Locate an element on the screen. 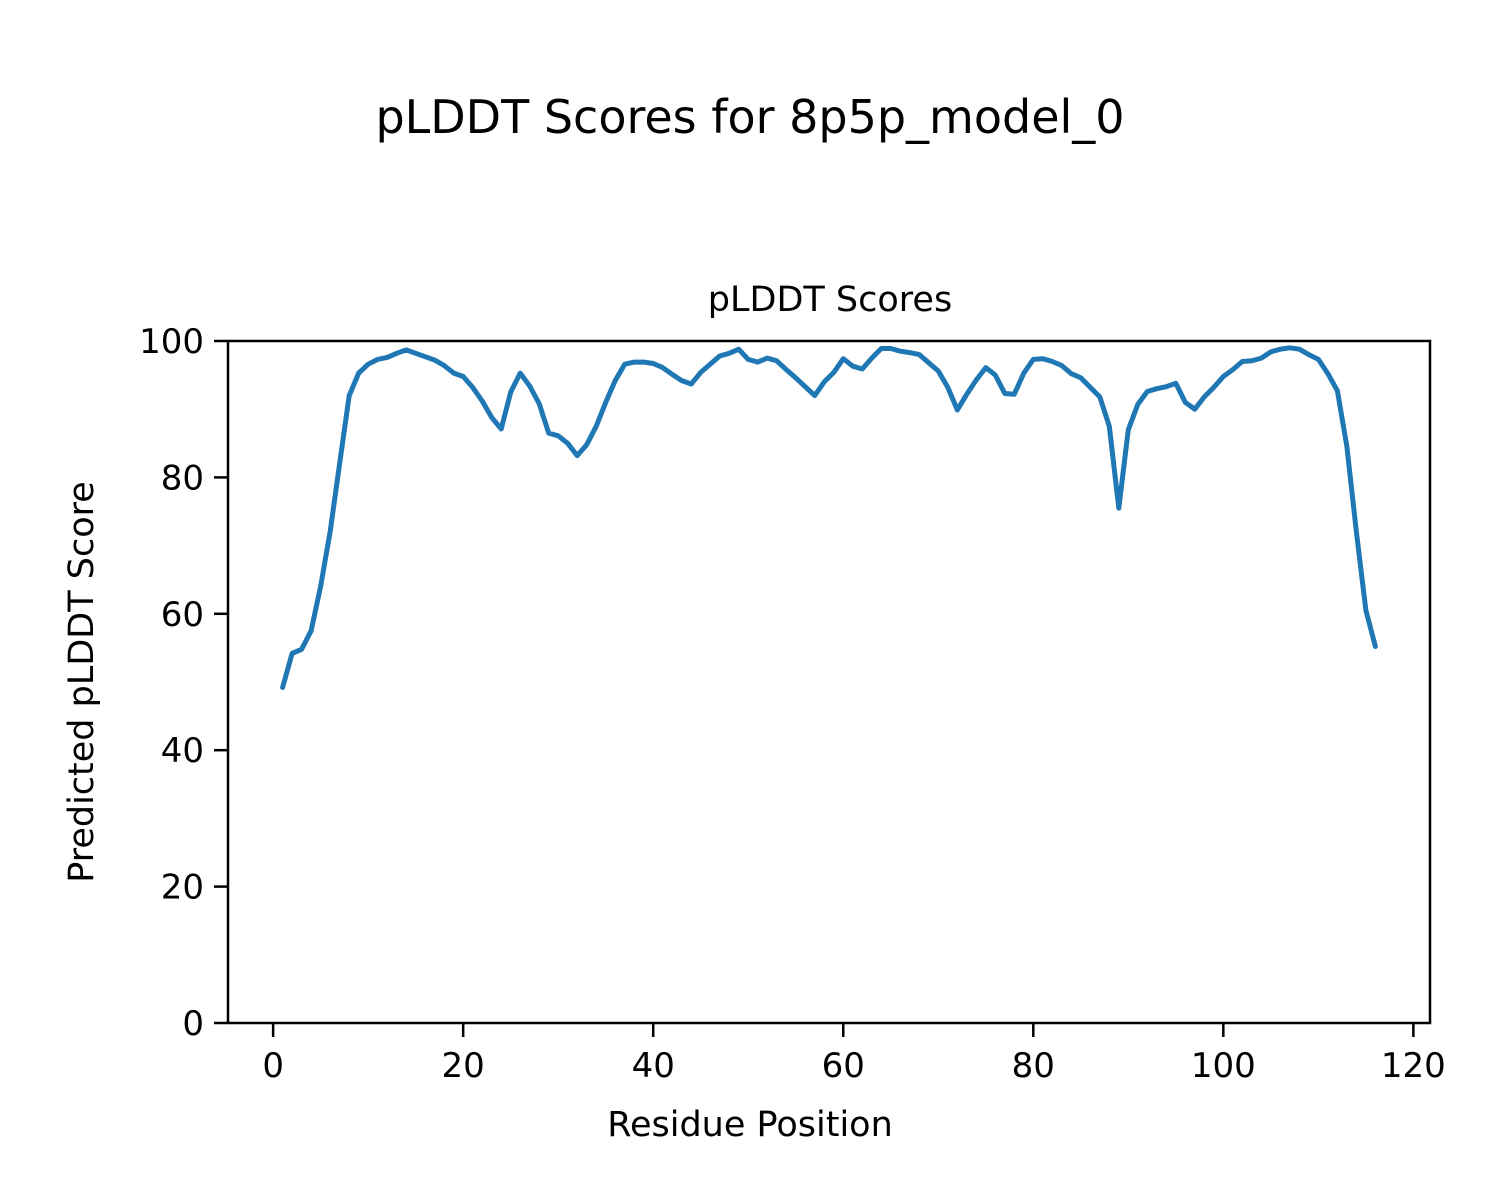 The image size is (1500, 1200). y-tick-label: 60 is located at coordinates (182, 615).